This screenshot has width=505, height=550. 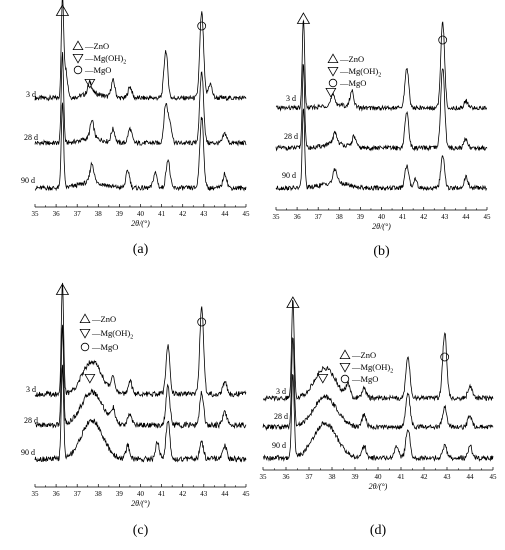 What do you see at coordinates (141, 249) in the screenshot?
I see `panel-caption: (a)` at bounding box center [141, 249].